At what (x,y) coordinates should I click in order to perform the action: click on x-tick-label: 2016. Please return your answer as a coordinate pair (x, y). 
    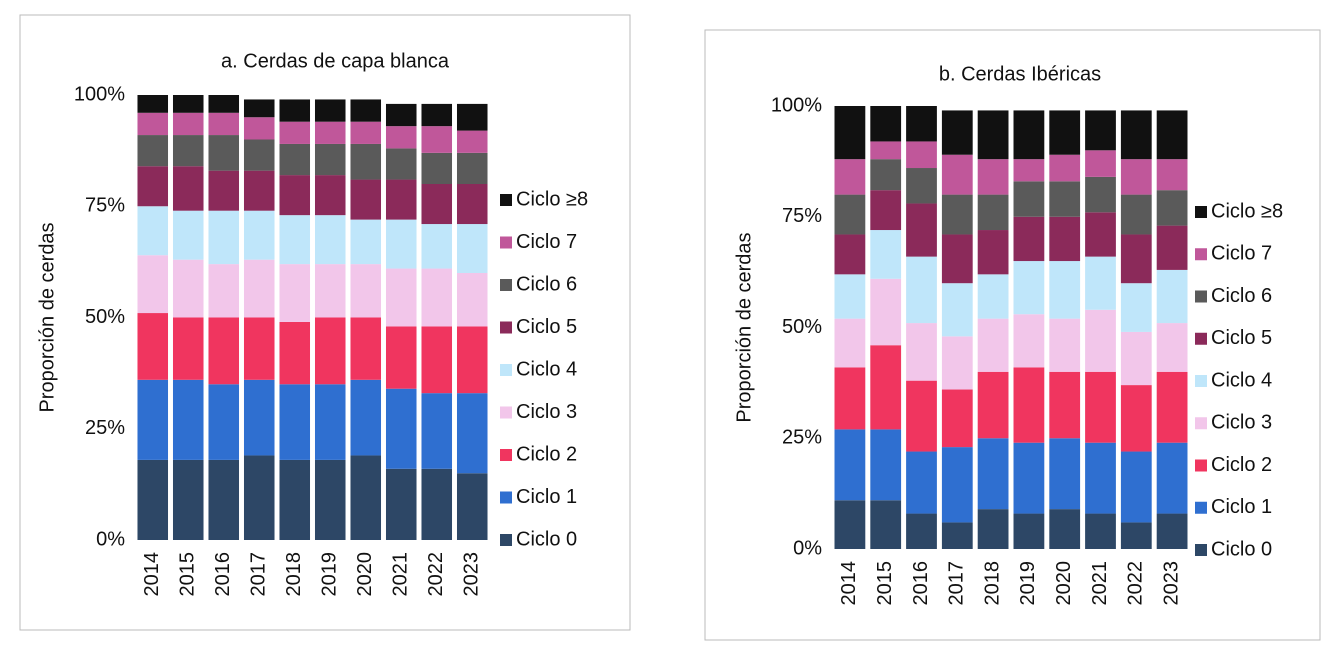
    Looking at the image, I should click on (921, 583).